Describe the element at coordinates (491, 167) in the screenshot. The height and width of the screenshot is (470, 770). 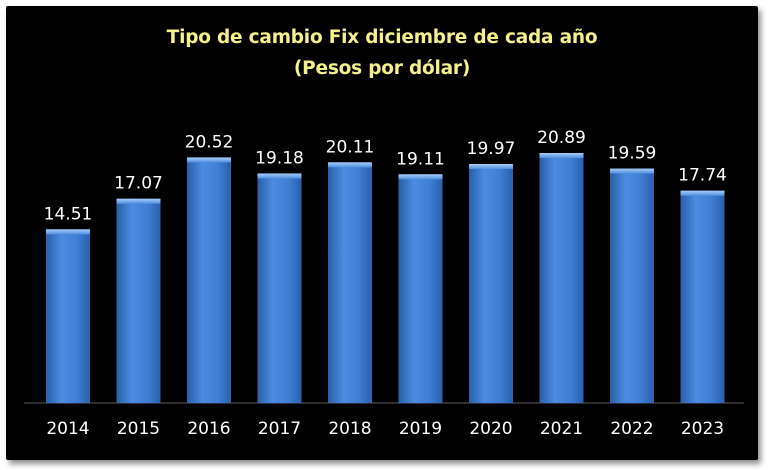
I see `bar-cap-2020` at that location.